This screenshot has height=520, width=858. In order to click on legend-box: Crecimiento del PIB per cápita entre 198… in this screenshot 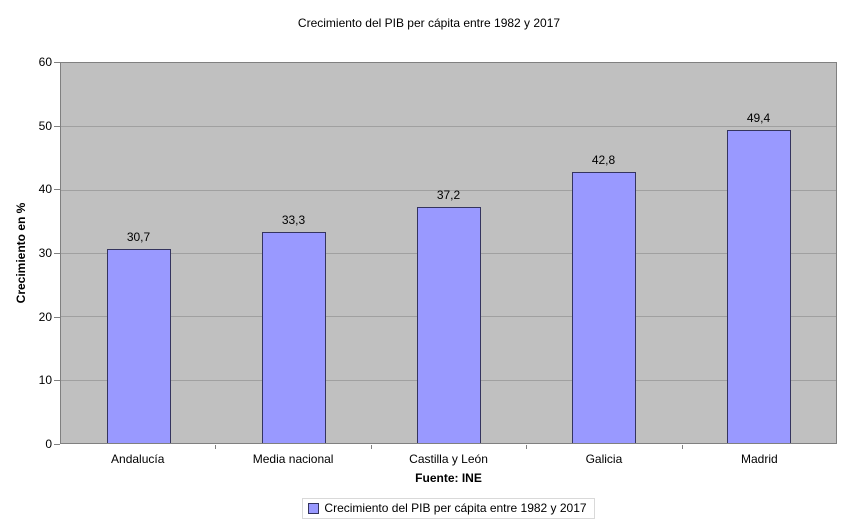, I will do `click(448, 508)`.